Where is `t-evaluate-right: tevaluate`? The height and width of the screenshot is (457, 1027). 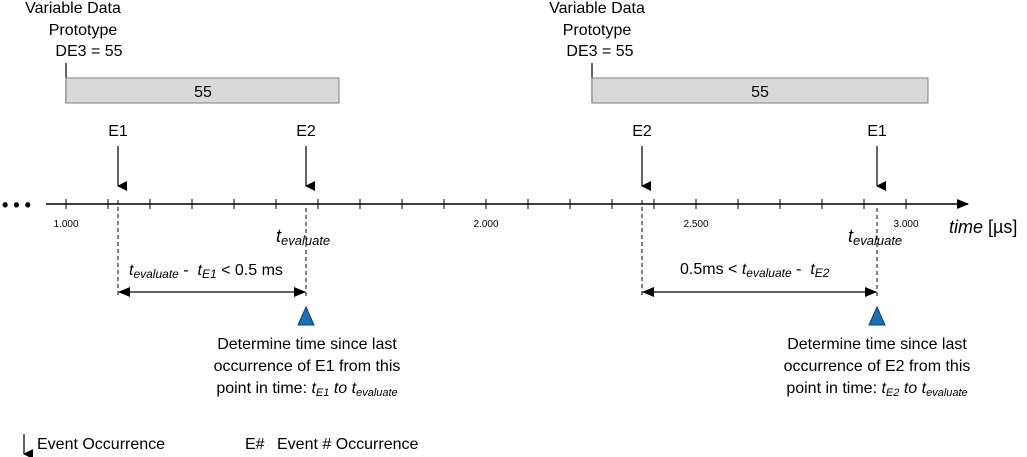 t-evaluate-right: tevaluate is located at coordinates (875, 237).